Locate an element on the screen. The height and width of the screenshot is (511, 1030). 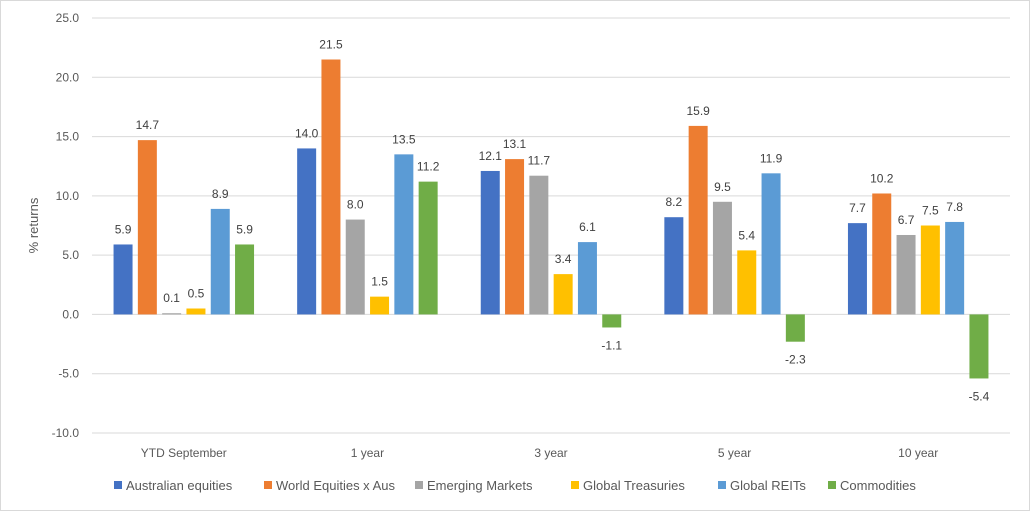
legend-item: Emerging Markets is located at coordinates (474, 485).